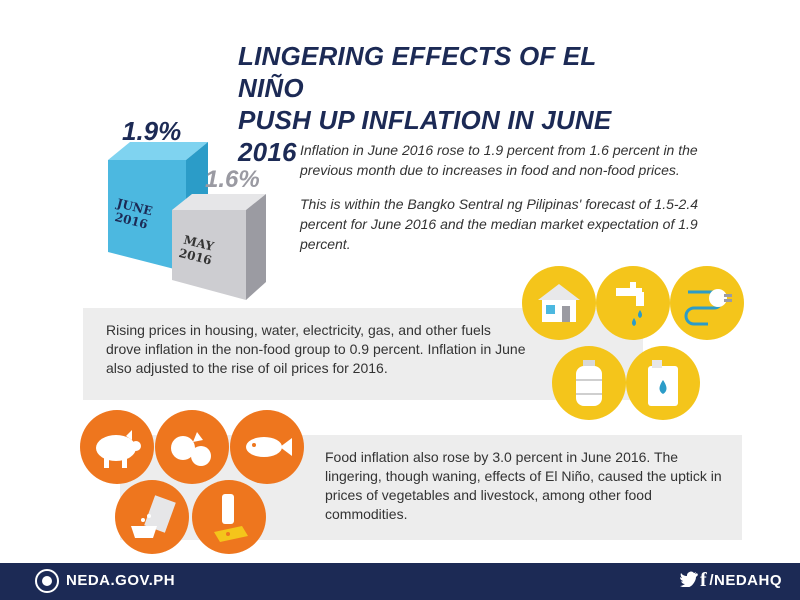  Describe the element at coordinates (425, 136) in the screenshot. I see `title-line-2: PUSH UP INFLATION IN JUNE 2016` at that location.